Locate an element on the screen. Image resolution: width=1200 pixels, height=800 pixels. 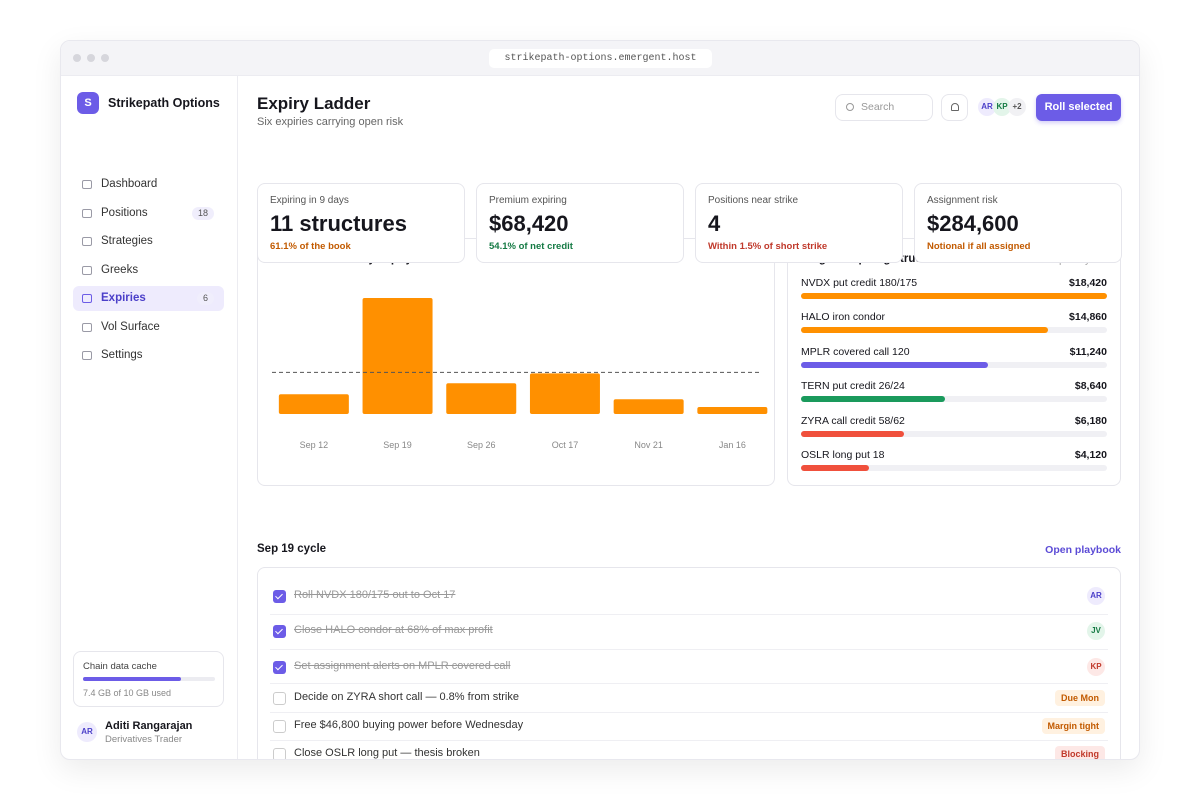
notifications is located at coordinates (954, 107).